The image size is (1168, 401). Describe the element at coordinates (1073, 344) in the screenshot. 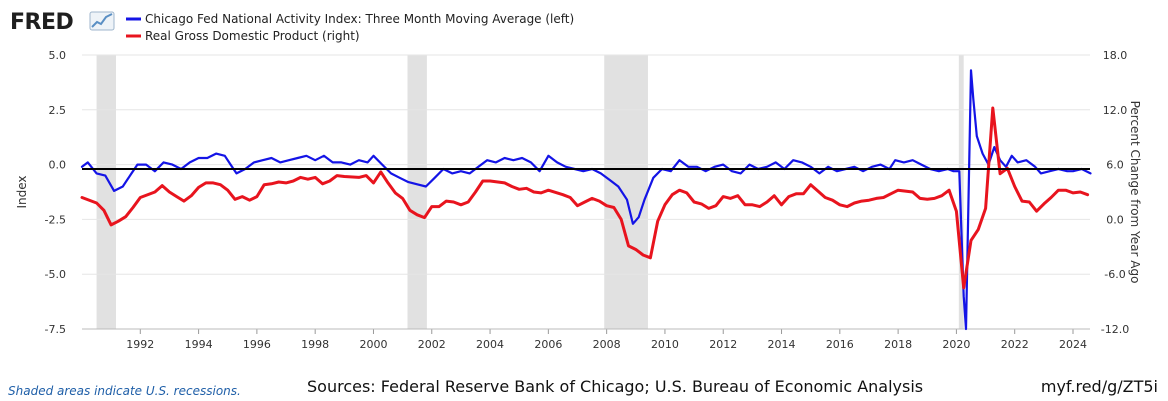

I see `x-tick-label: 2024` at that location.